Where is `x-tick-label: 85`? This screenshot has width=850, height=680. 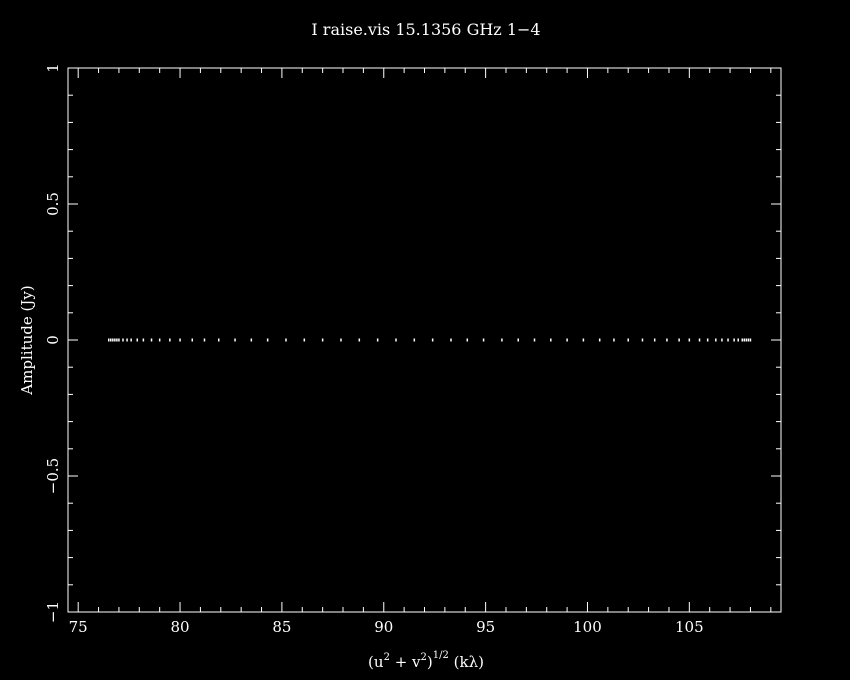 x-tick-label: 85 is located at coordinates (281, 627).